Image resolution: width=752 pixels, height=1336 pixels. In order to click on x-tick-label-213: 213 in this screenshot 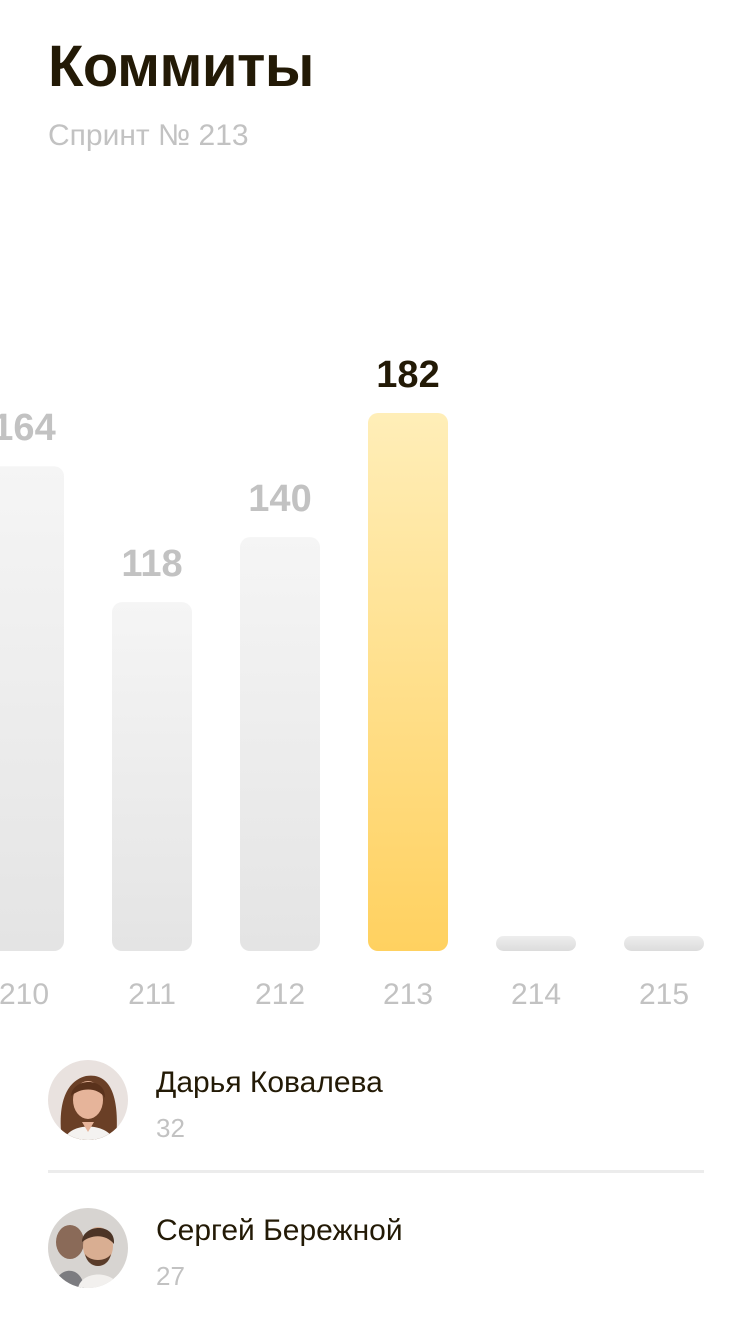, I will do `click(408, 994)`.